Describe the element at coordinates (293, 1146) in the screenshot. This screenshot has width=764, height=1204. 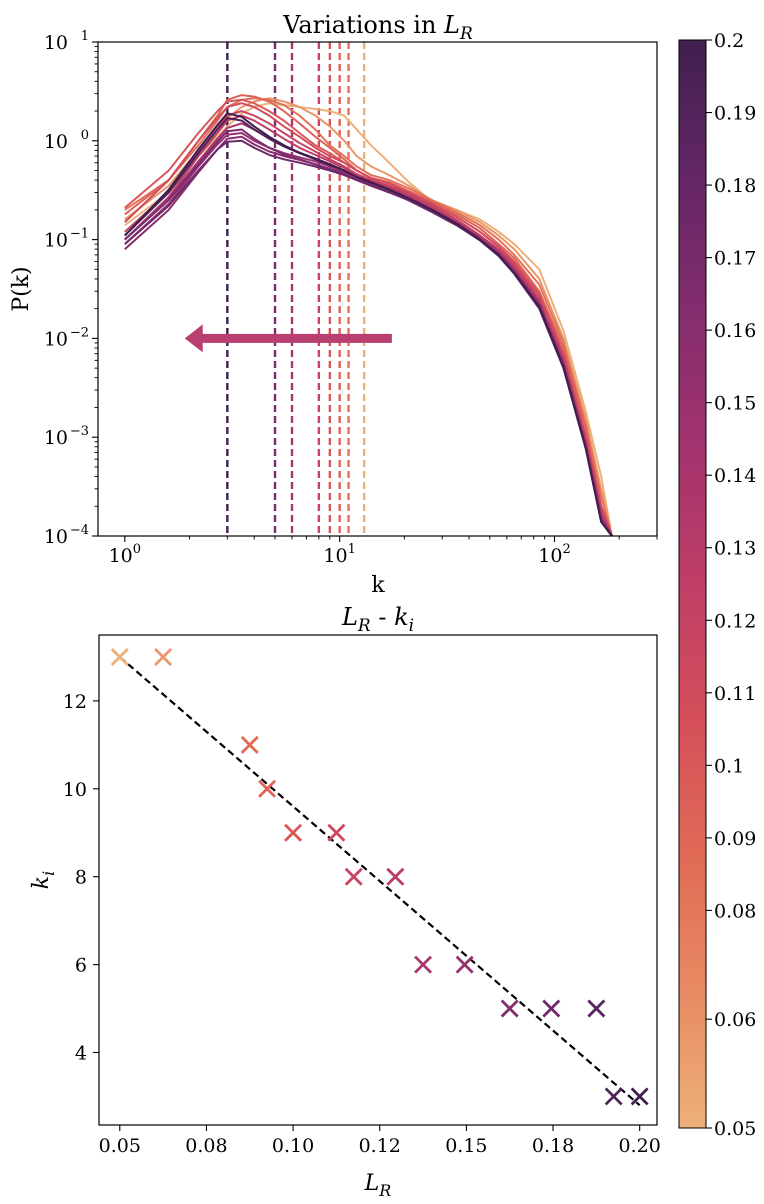
I see `bottom-x-tick-label: 0.10` at that location.